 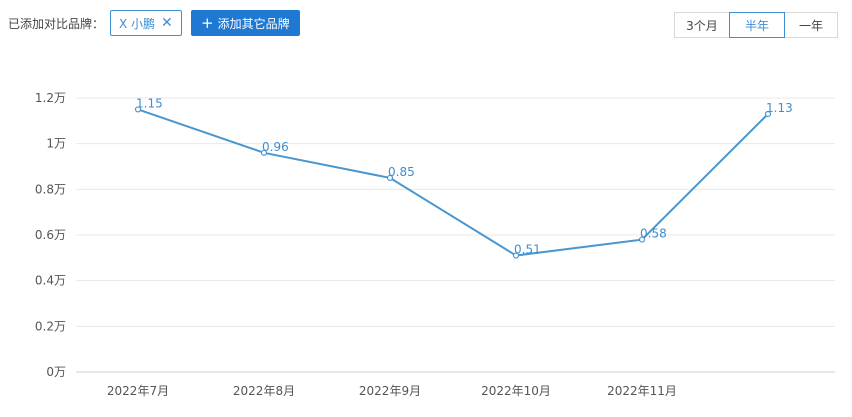 I want to click on add-brand-button: + 添加其它品牌, so click(x=245, y=23).